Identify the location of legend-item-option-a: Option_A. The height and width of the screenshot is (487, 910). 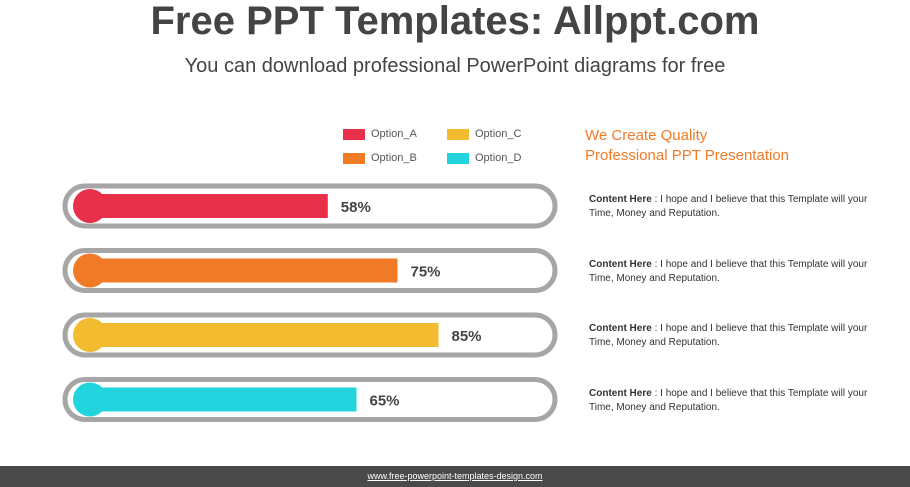
(380, 134).